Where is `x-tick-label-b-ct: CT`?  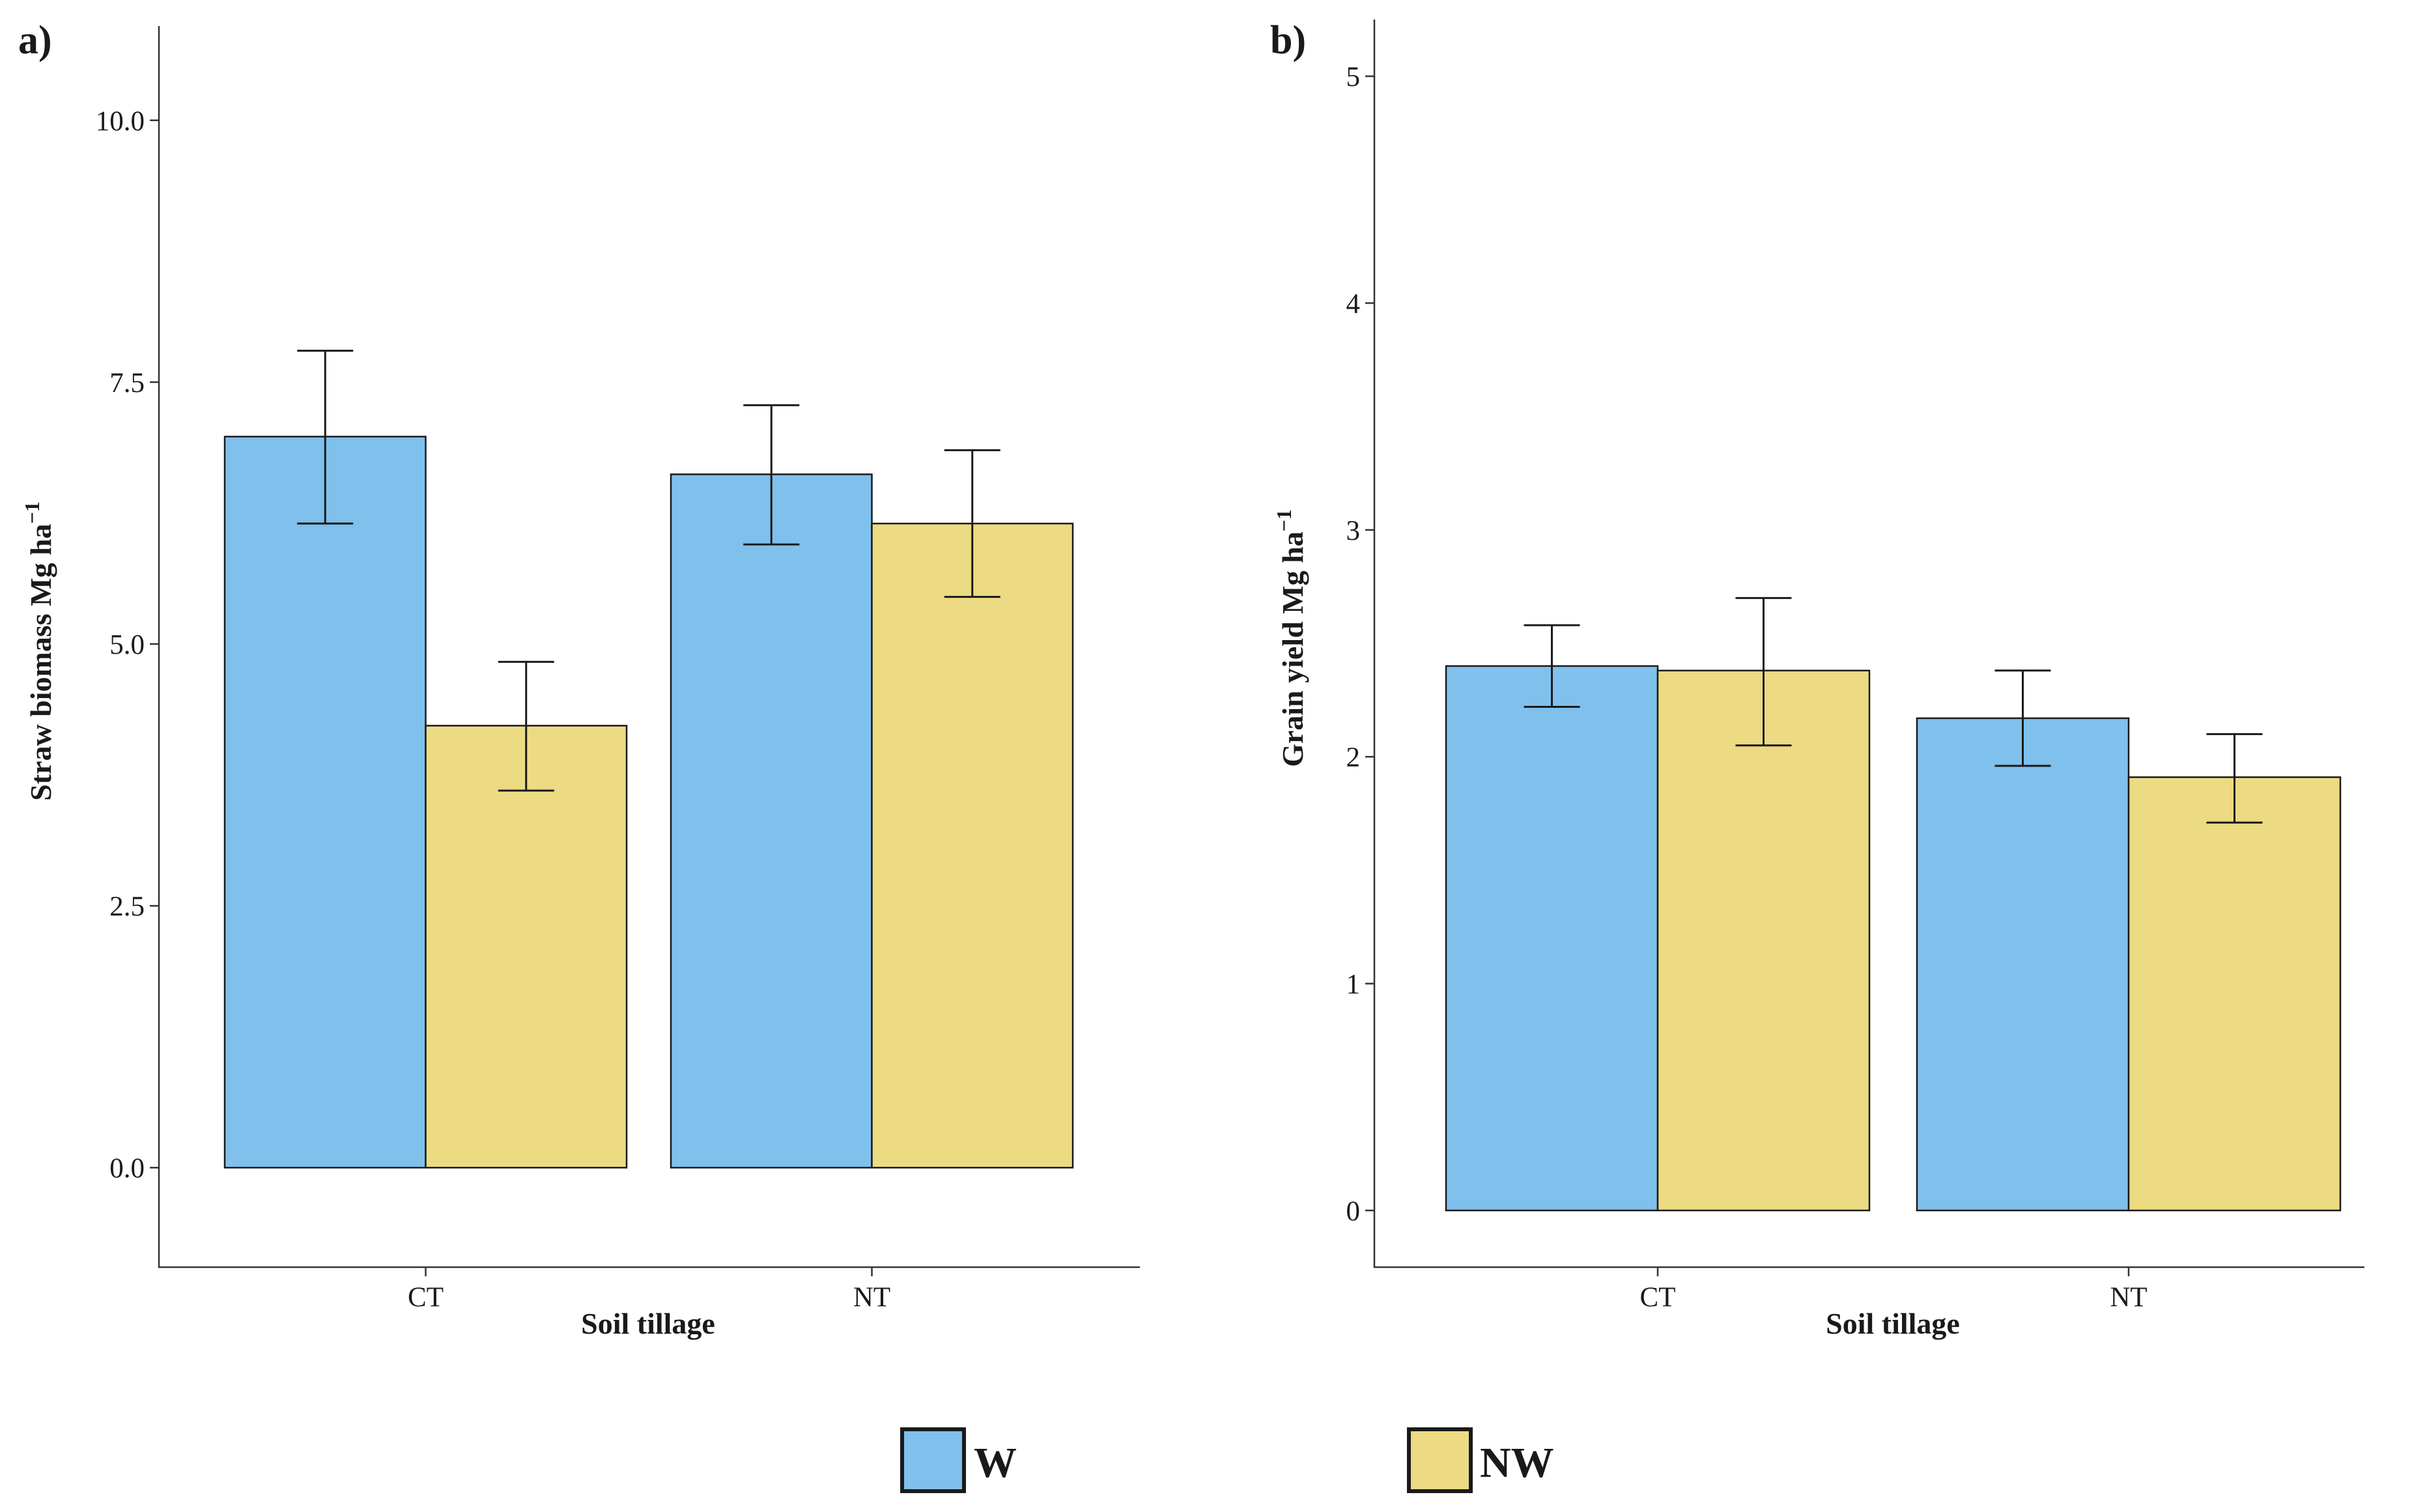 x-tick-label-b-ct: CT is located at coordinates (1658, 1298).